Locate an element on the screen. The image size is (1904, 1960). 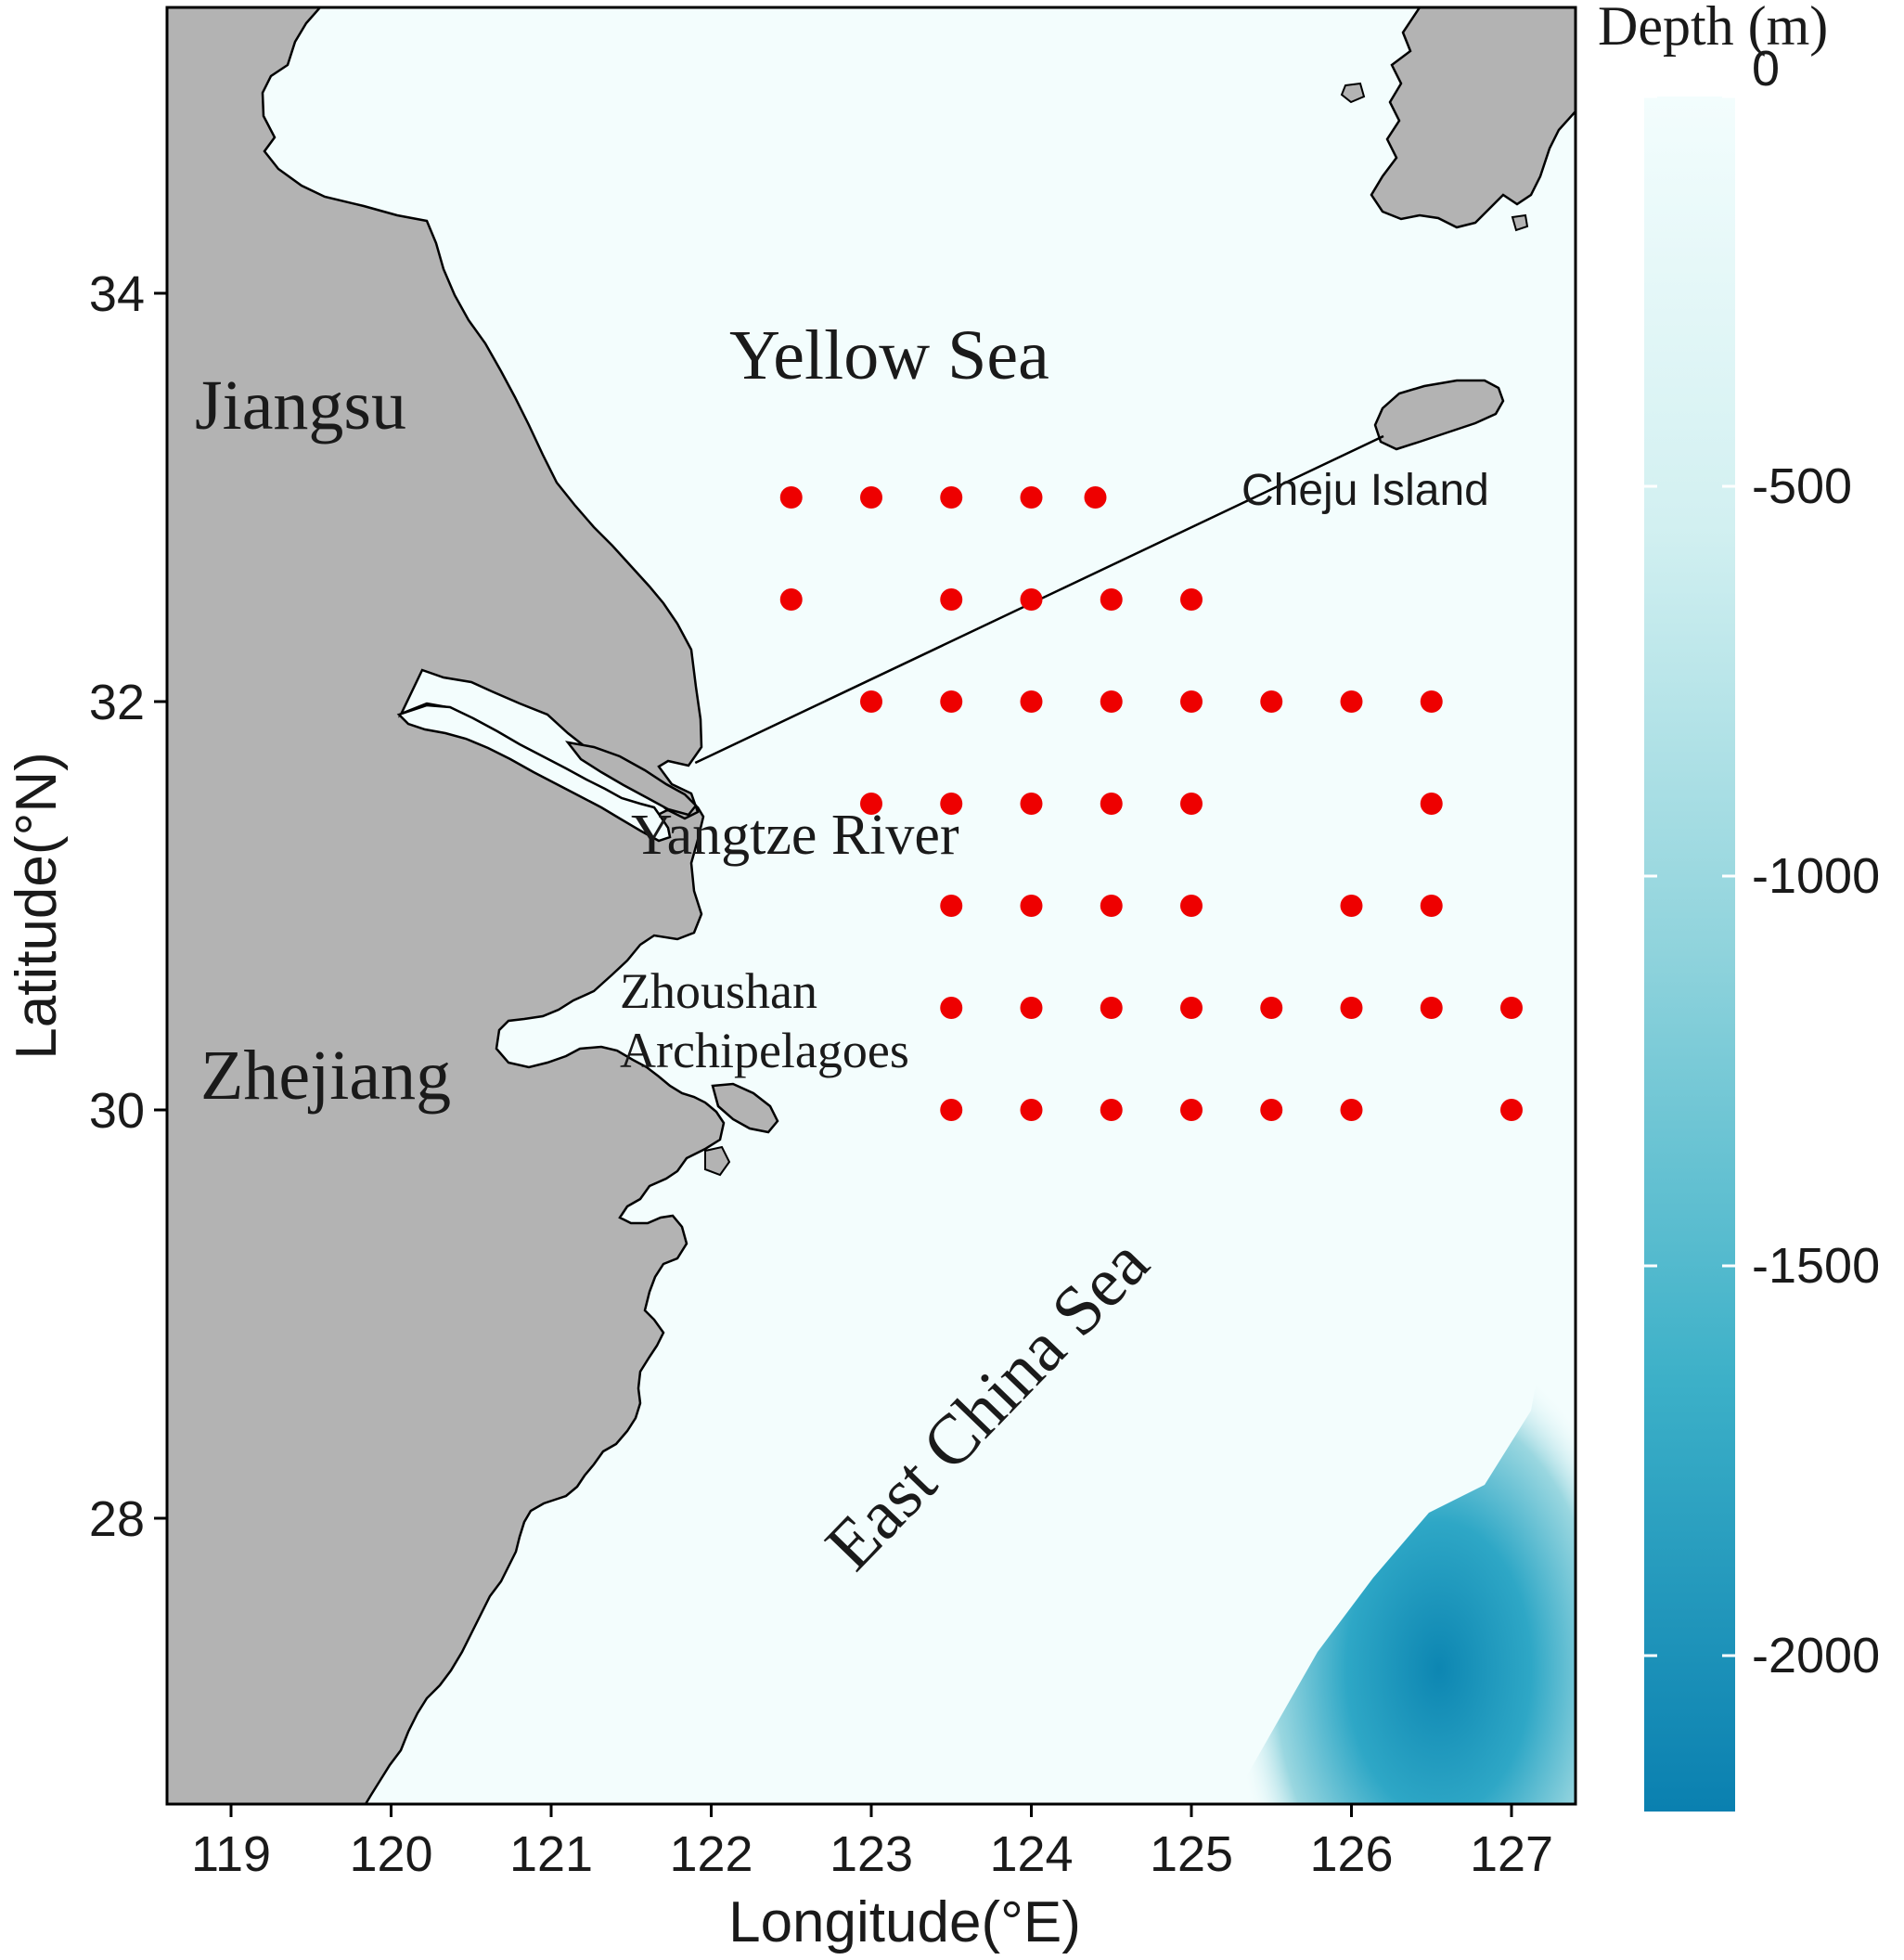
x-tick-label: 120 is located at coordinates (390, 1854).